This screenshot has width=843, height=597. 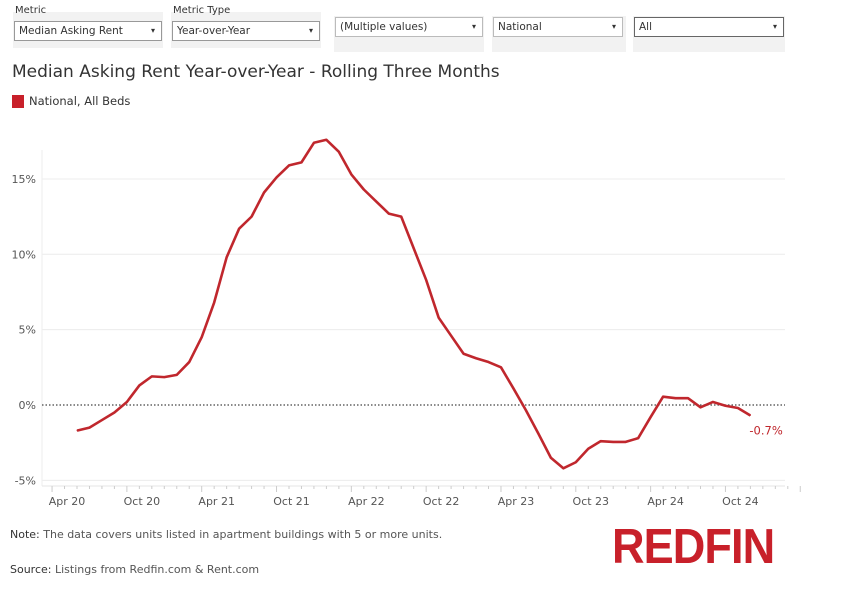 I want to click on x-tick-label: Apr 24, so click(x=665, y=501).